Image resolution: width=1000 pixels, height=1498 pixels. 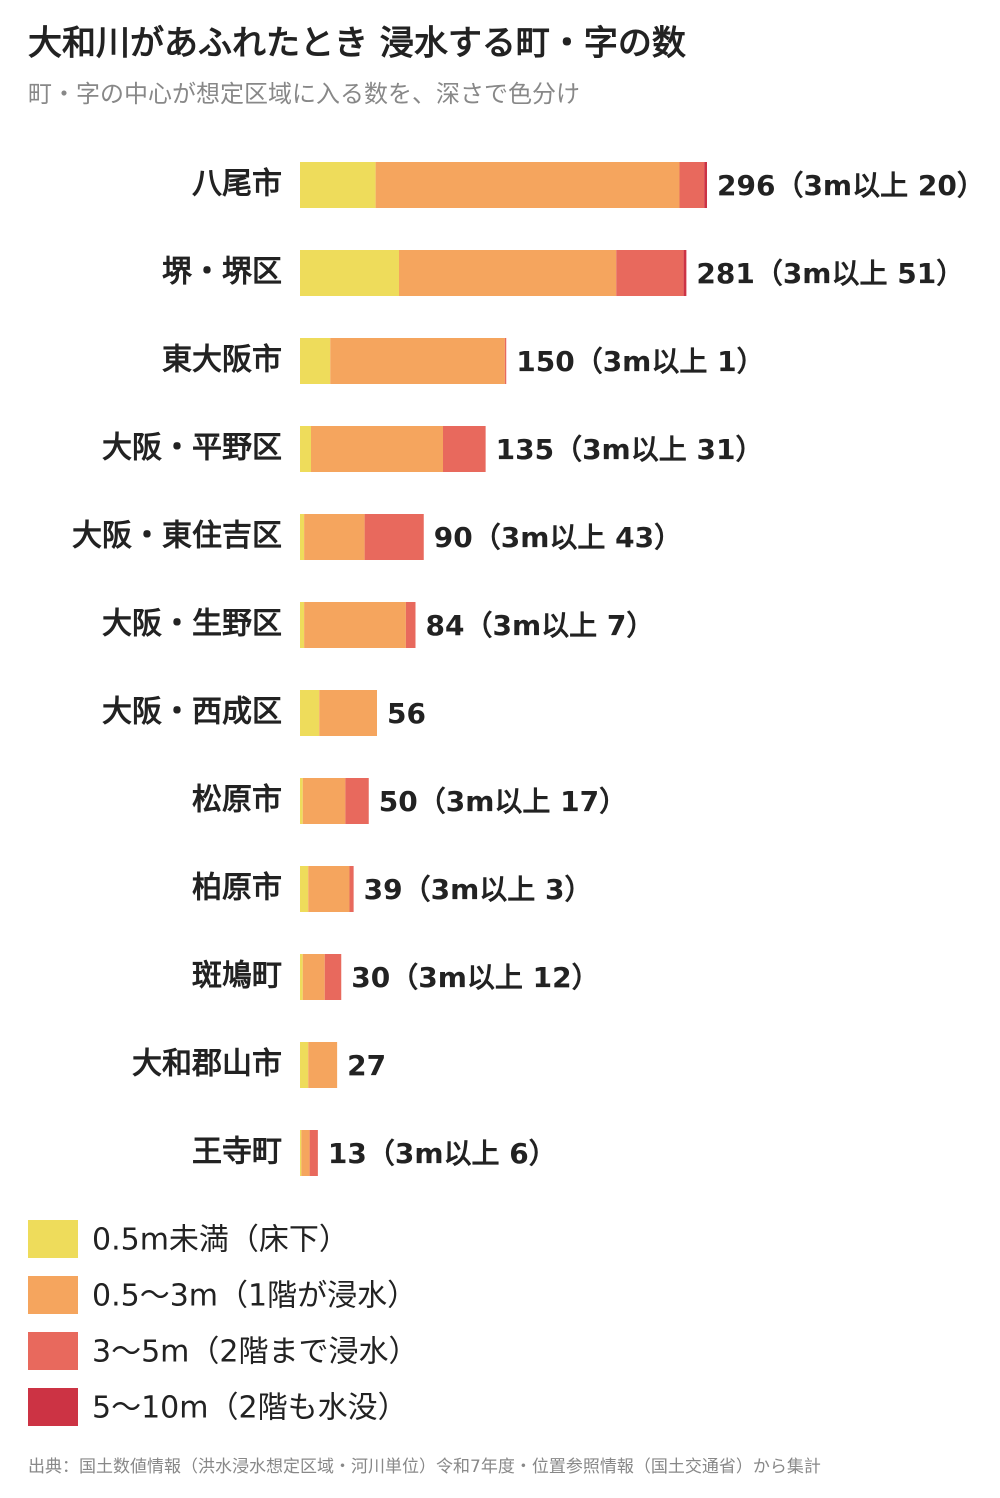 I want to click on chart-title: 大和川があふれたとき 浸水する町・字の数, so click(x=357, y=44).